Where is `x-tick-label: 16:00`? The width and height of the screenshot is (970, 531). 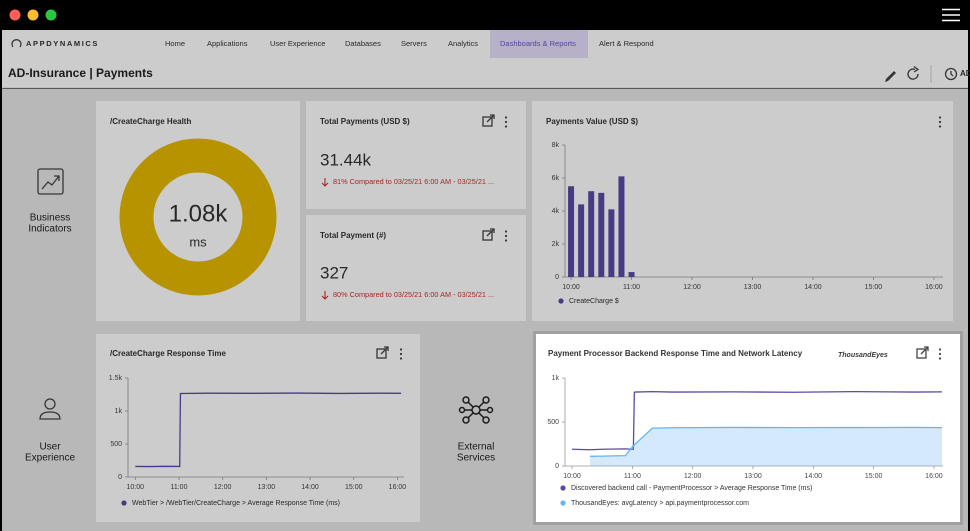 x-tick-label: 16:00 is located at coordinates (934, 476).